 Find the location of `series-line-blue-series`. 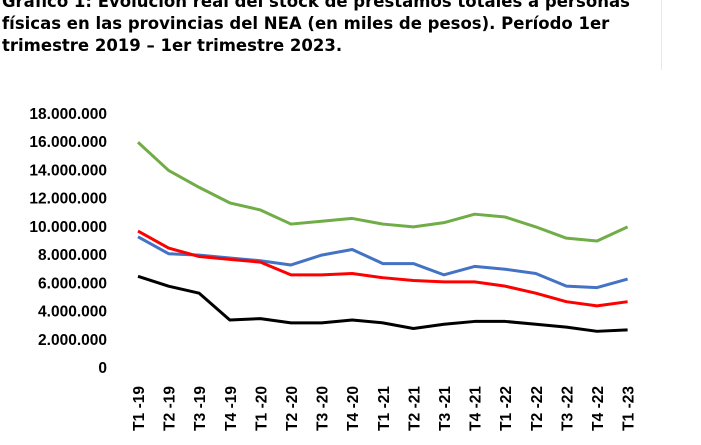

series-line-blue-series is located at coordinates (382, 262).